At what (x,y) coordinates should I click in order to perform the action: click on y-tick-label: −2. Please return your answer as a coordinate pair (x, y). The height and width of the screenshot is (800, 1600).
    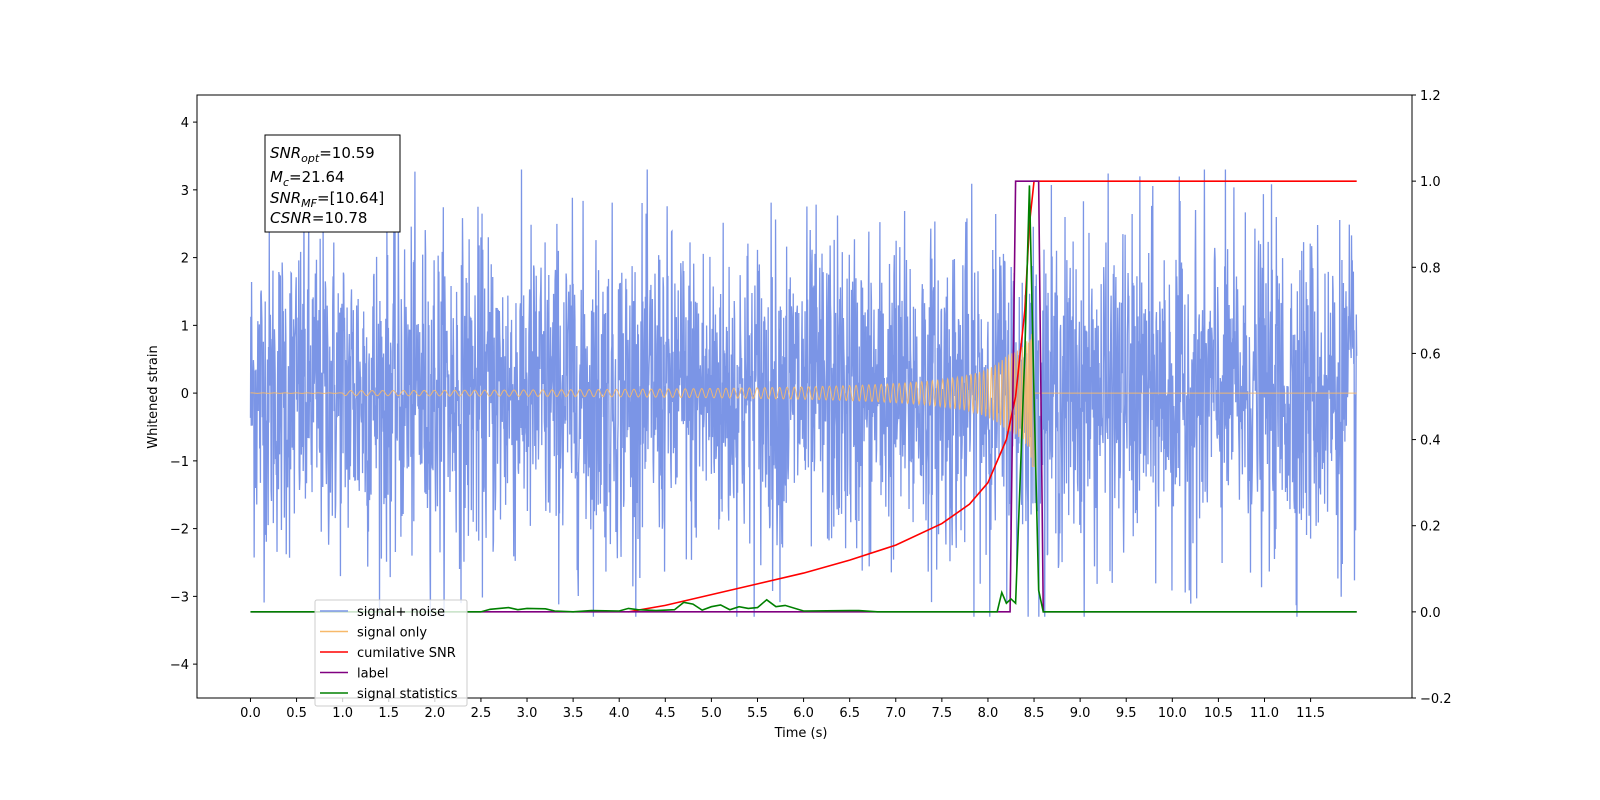
    Looking at the image, I should click on (179, 530).